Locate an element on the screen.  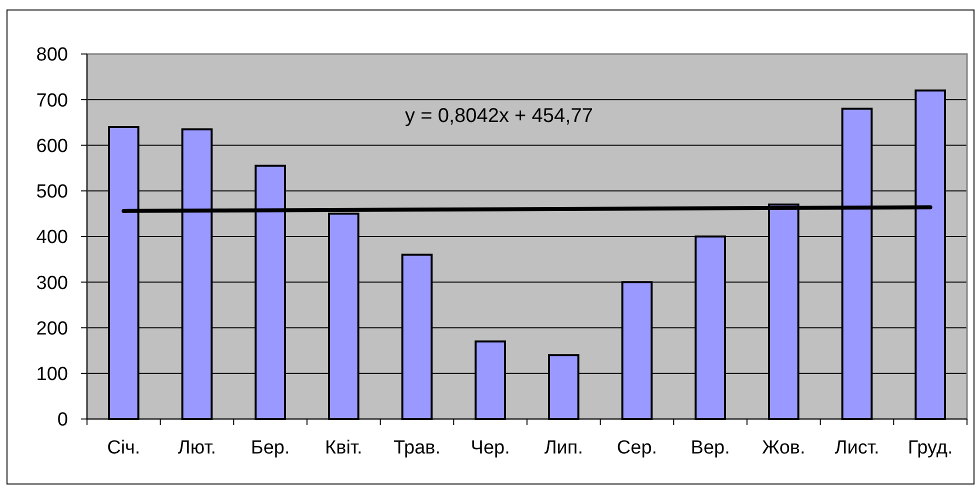
x-tick-label: Чер. is located at coordinates (490, 448).